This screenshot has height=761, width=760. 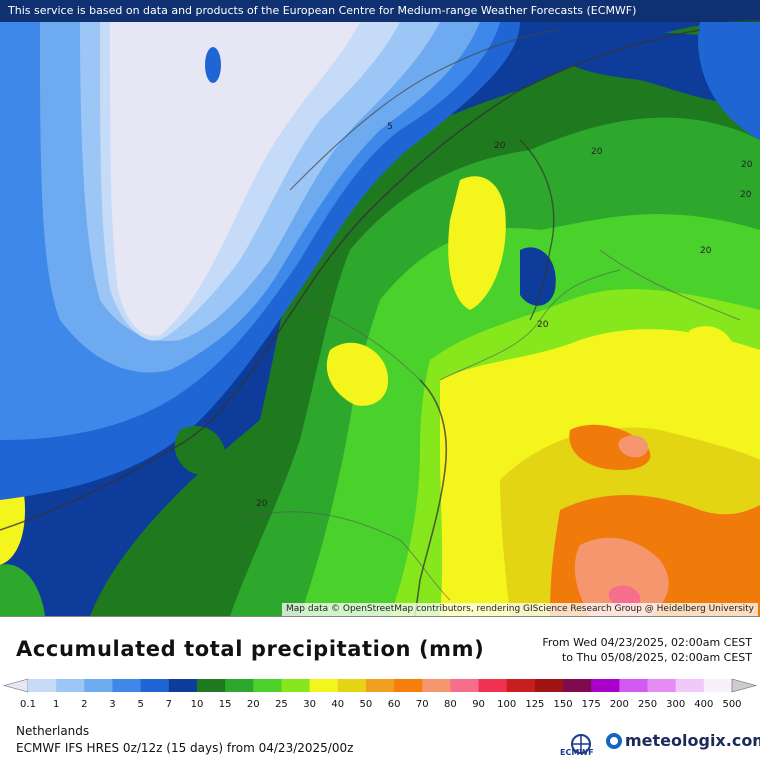 What do you see at coordinates (56, 704) in the screenshot?
I see `colorbar-tick-label: 1` at bounding box center [56, 704].